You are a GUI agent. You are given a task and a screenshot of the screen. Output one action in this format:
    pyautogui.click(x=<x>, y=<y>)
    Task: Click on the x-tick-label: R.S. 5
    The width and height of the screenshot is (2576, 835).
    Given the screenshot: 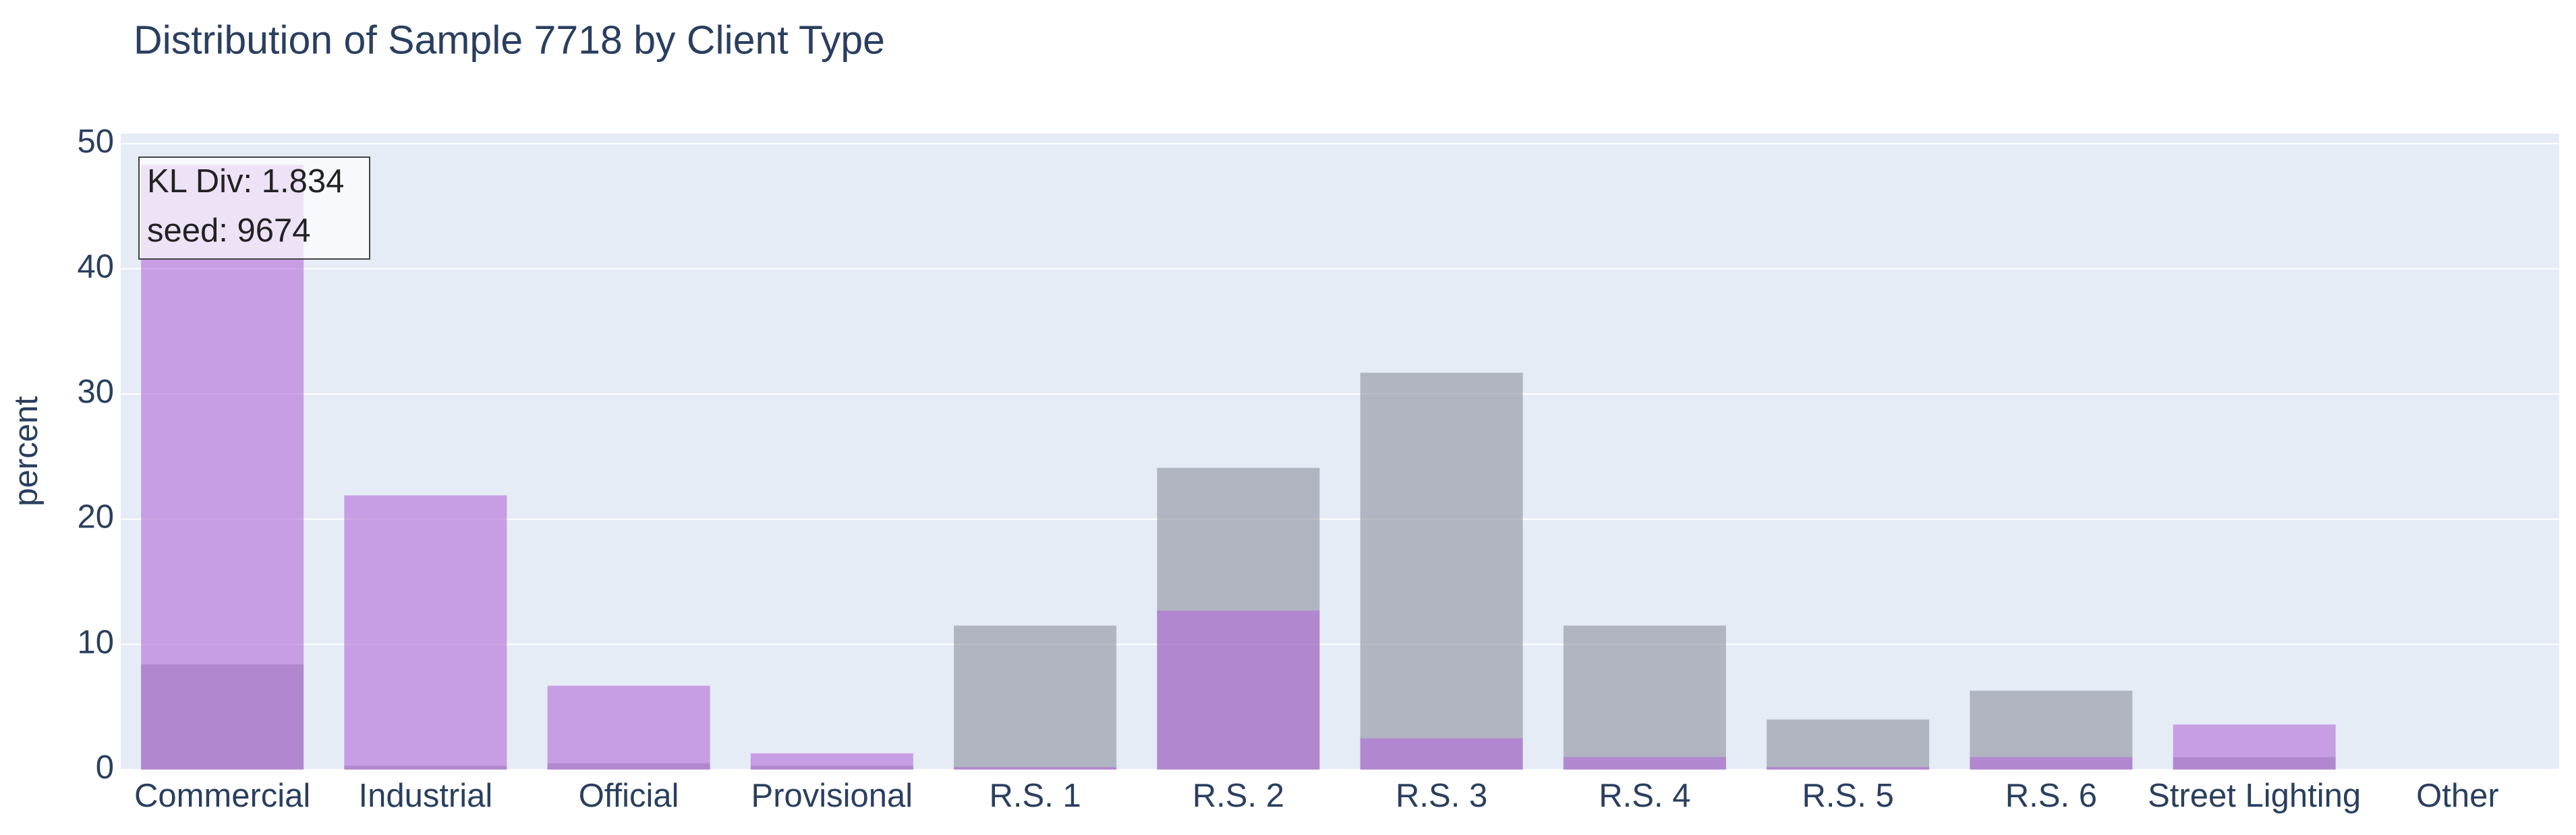 What is the action you would take?
    pyautogui.click(x=1848, y=796)
    